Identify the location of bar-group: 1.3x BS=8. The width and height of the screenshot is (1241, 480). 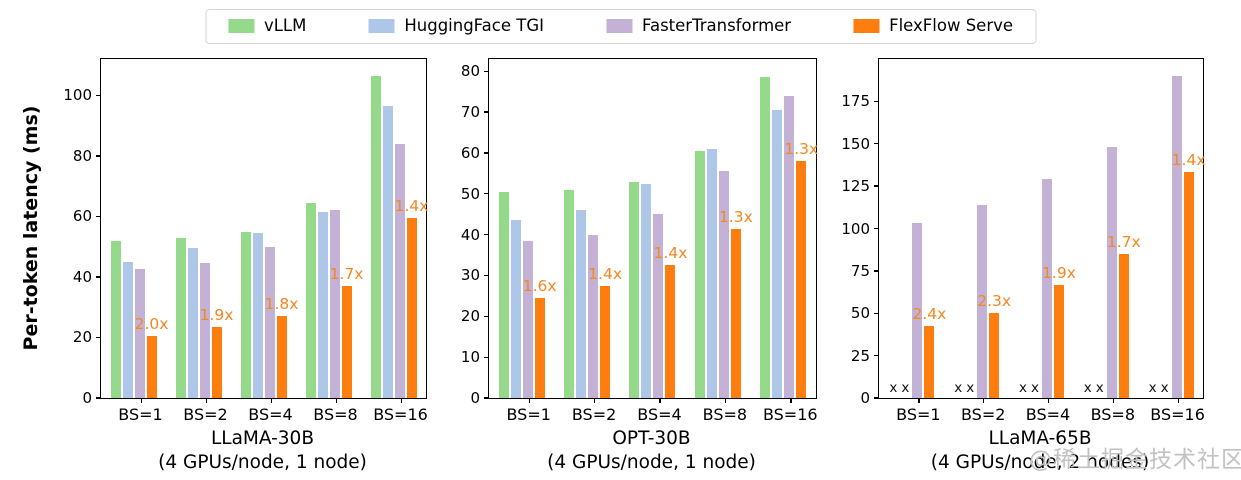
(723, 241).